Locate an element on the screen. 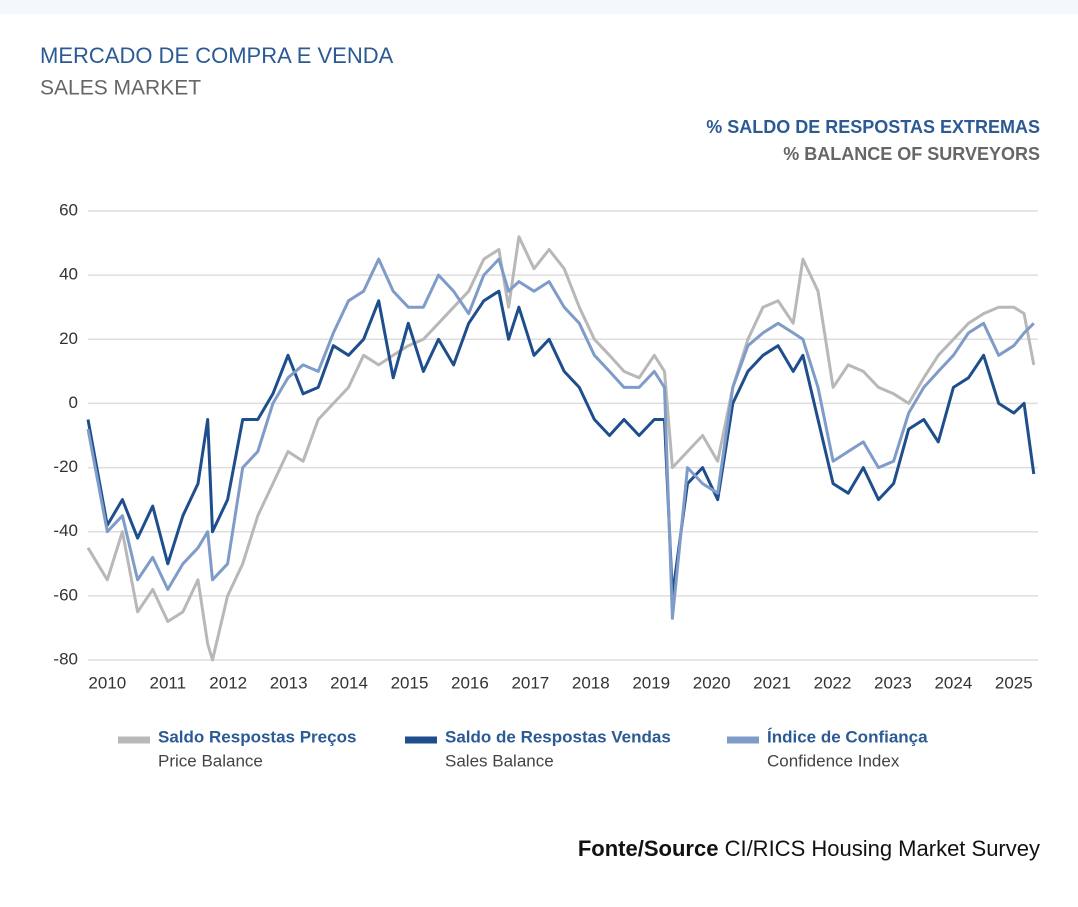 This screenshot has width=1078, height=907. legend-label: Índice de Confiança is located at coordinates (847, 736).